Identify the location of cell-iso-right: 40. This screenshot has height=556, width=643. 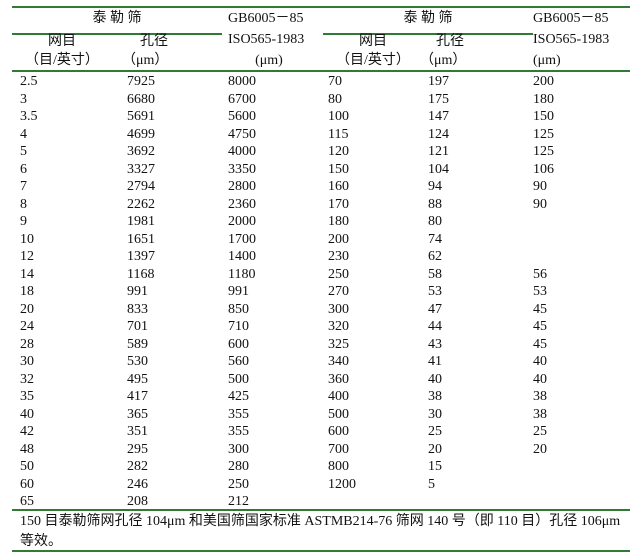
(540, 379).